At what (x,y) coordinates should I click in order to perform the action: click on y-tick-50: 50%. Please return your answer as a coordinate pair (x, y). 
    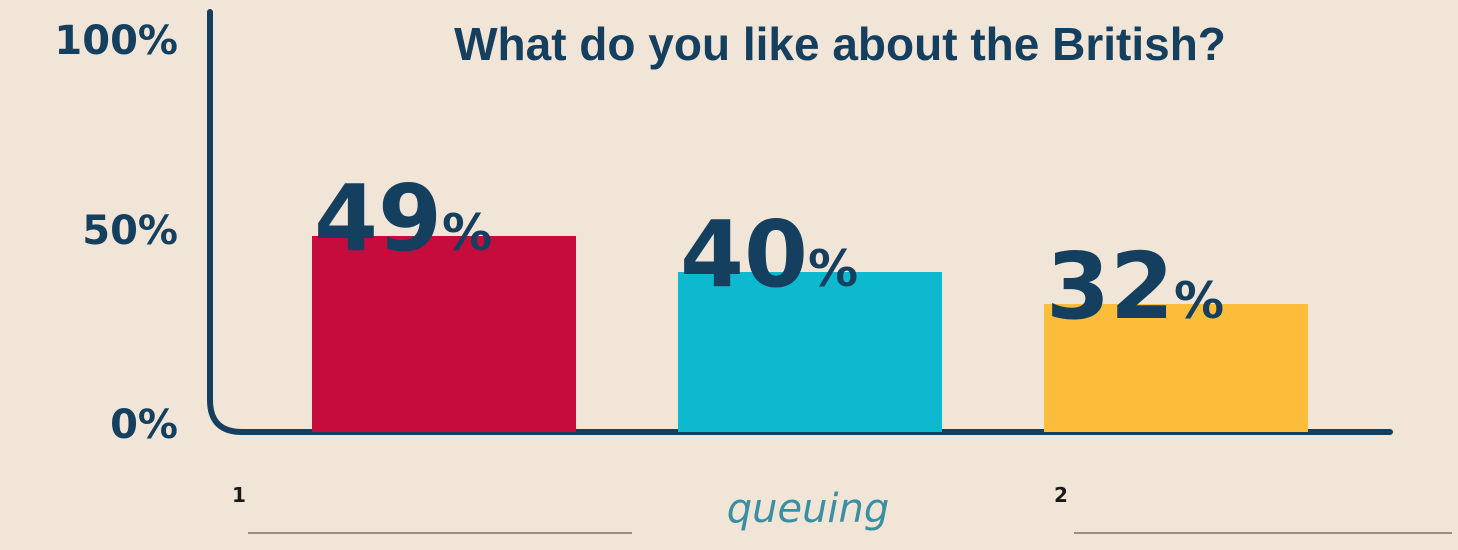
    Looking at the image, I should click on (130, 231).